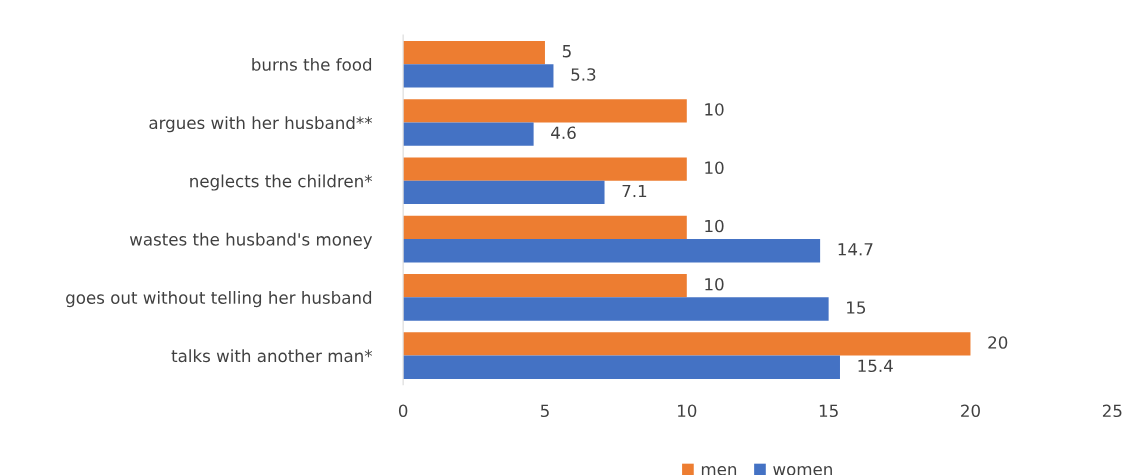  Describe the element at coordinates (719, 470) in the screenshot. I see `legend-label: men` at that location.